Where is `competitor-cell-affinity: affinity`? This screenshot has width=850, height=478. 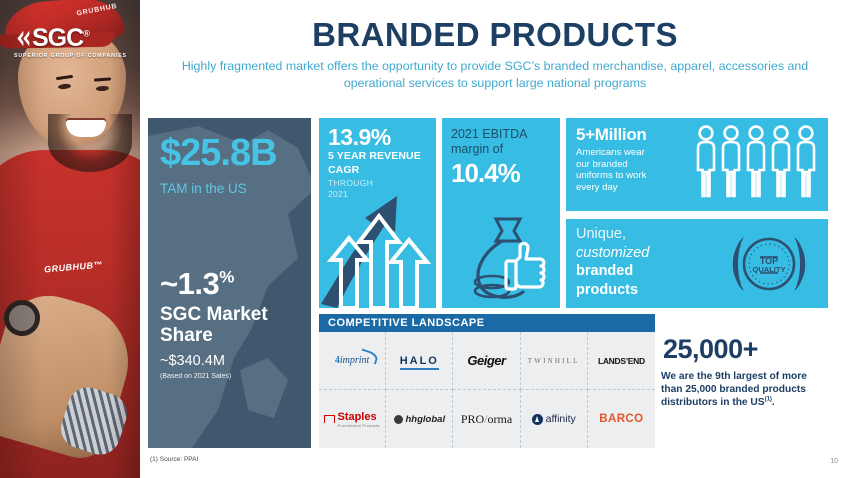 competitor-cell-affinity: affinity is located at coordinates (554, 419).